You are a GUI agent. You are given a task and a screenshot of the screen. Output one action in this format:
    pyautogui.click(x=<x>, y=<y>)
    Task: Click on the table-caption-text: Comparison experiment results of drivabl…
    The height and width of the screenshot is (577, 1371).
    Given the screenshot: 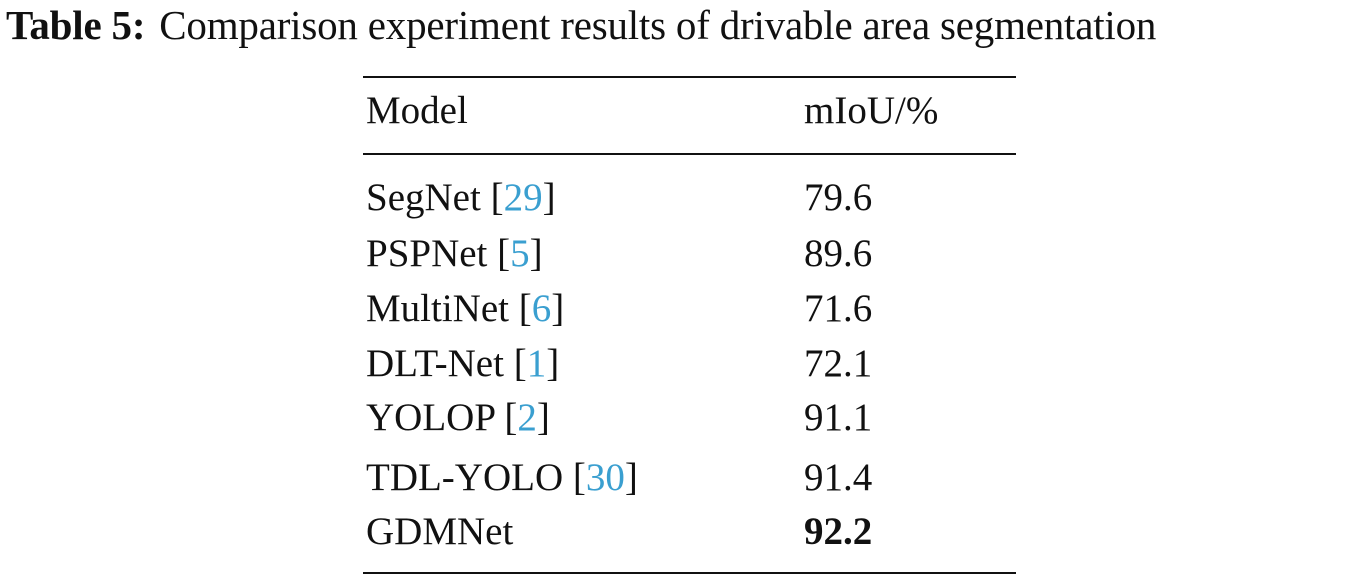 What is the action you would take?
    pyautogui.click(x=658, y=25)
    